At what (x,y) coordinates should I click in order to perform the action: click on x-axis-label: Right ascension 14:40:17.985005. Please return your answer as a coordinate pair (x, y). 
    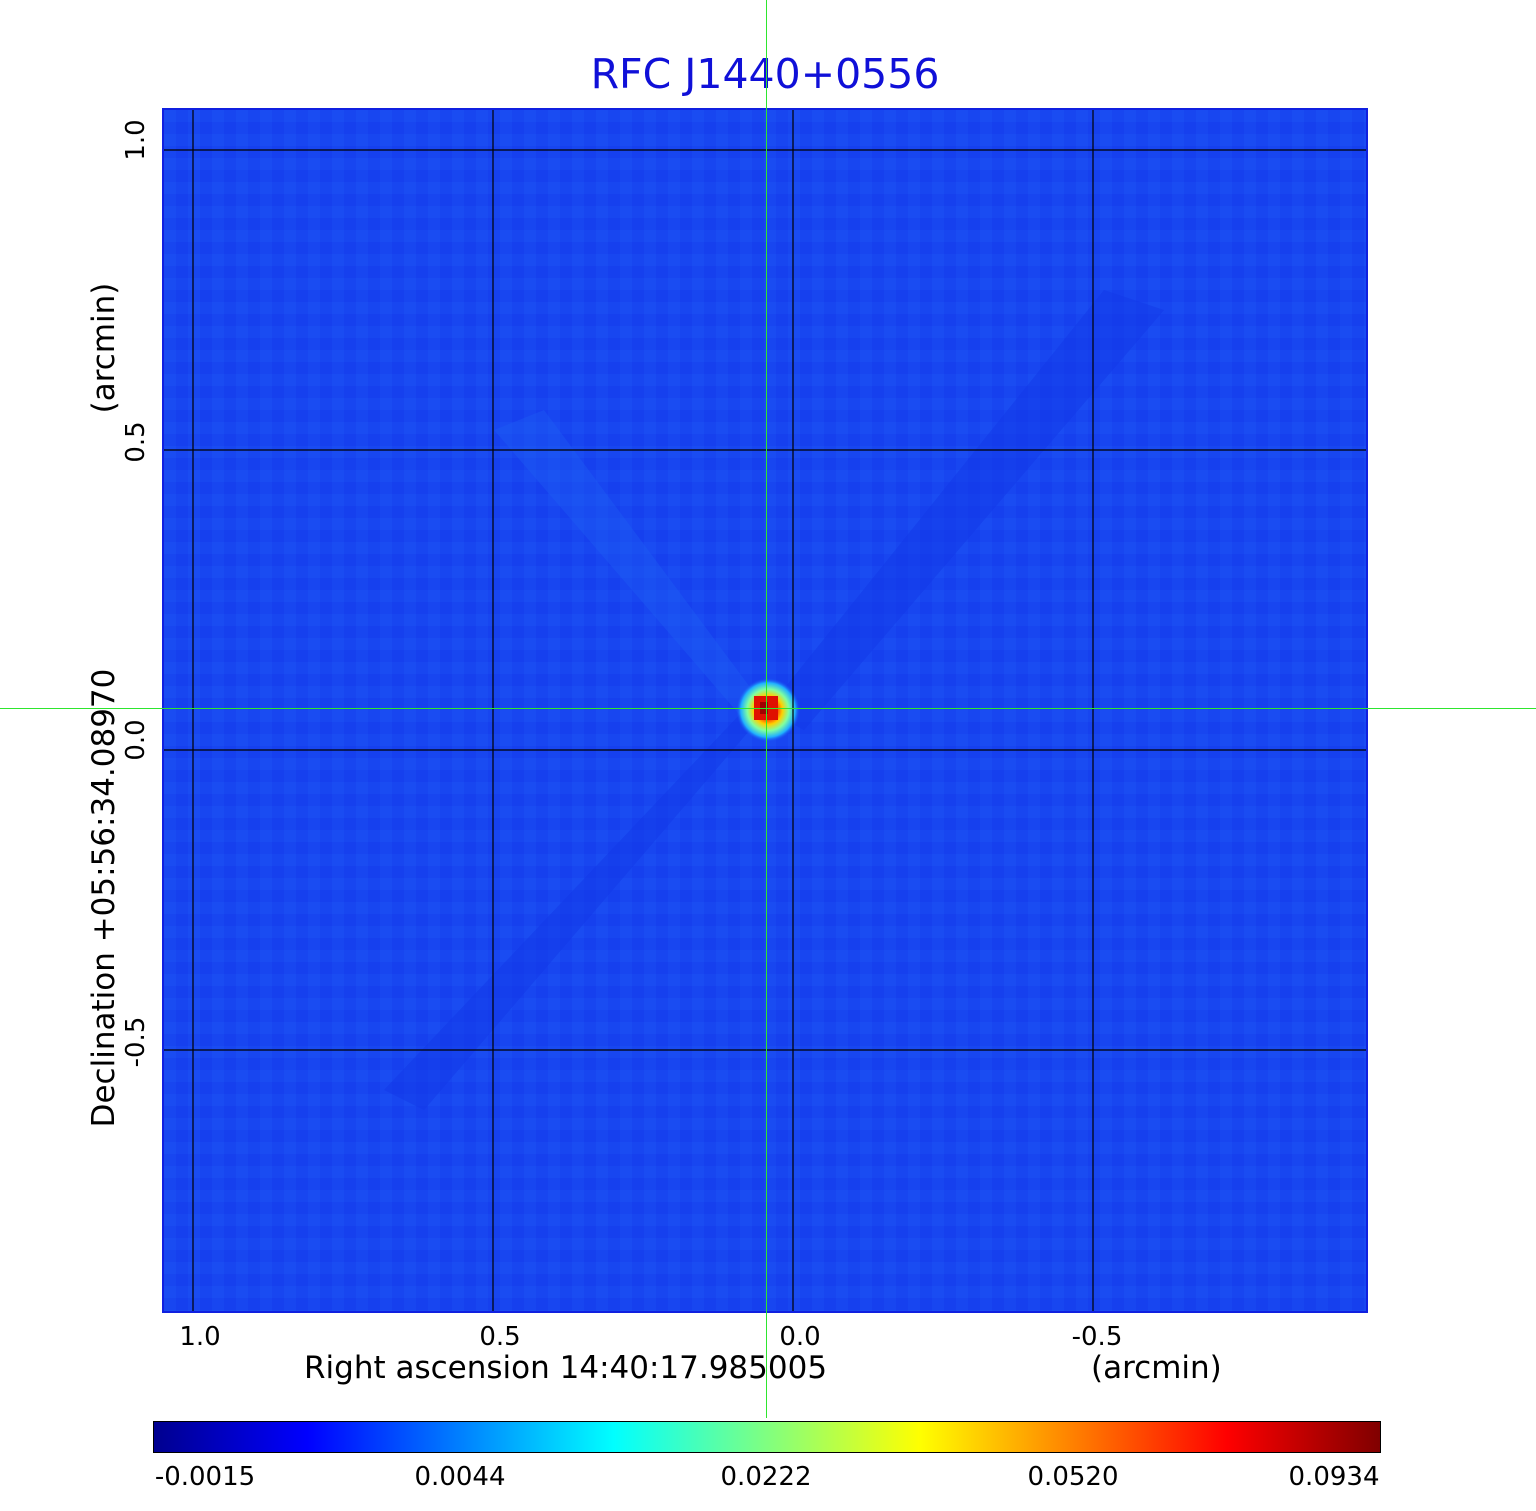
    Looking at the image, I should click on (566, 1368).